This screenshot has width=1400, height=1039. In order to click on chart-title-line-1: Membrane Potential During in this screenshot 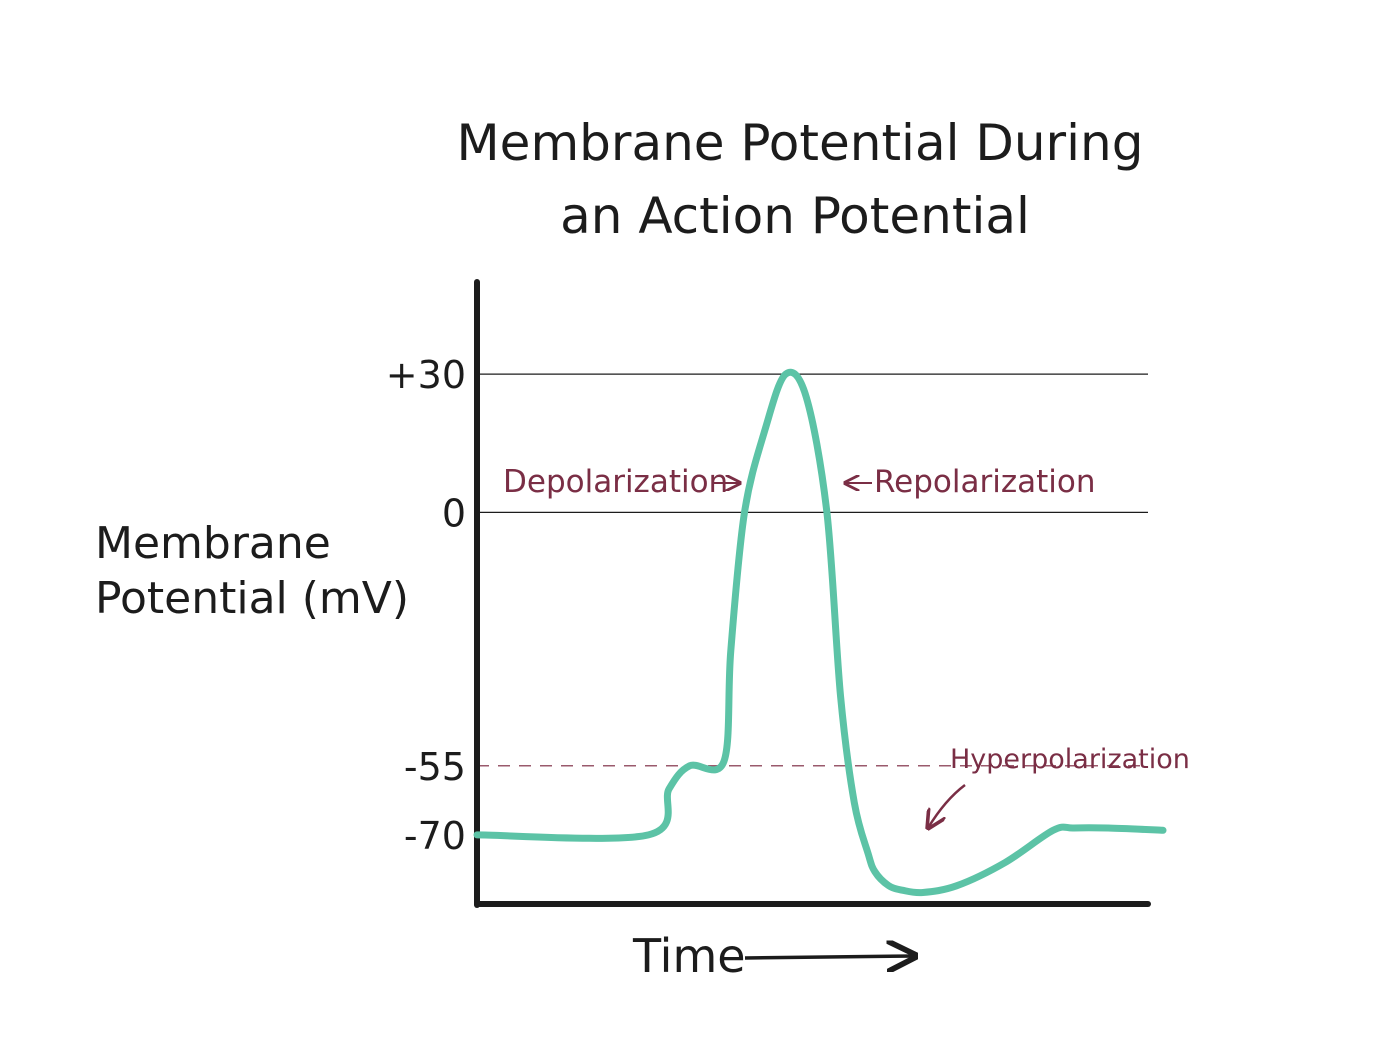, I will do `click(800, 143)`.